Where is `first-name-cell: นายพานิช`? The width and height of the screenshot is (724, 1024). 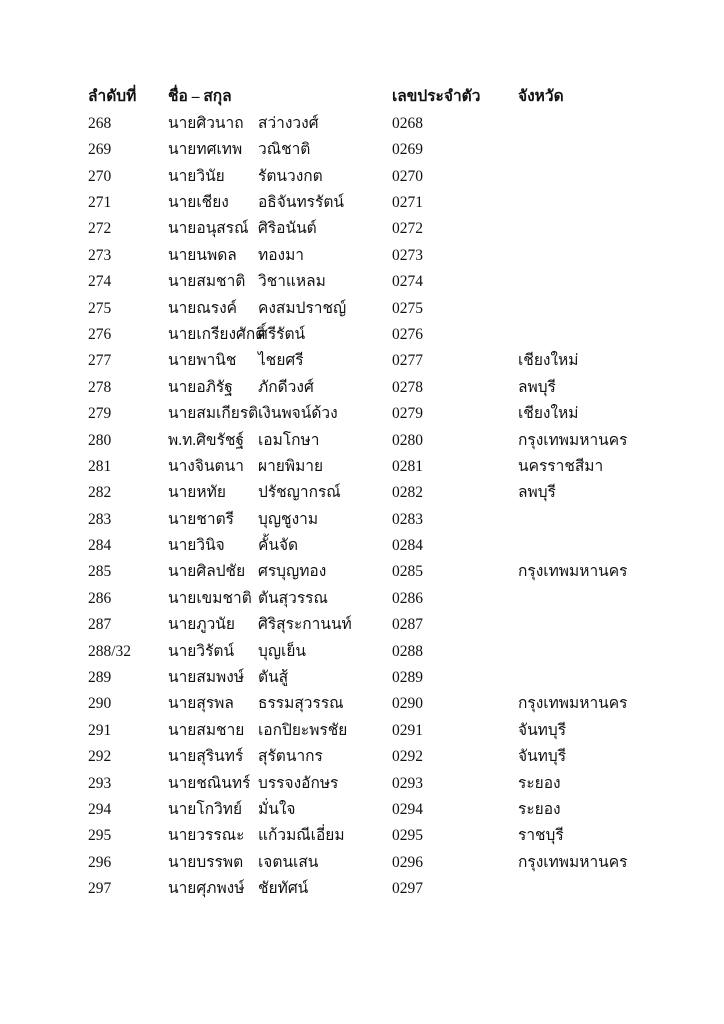
first-name-cell: นายพานิช is located at coordinates (202, 361).